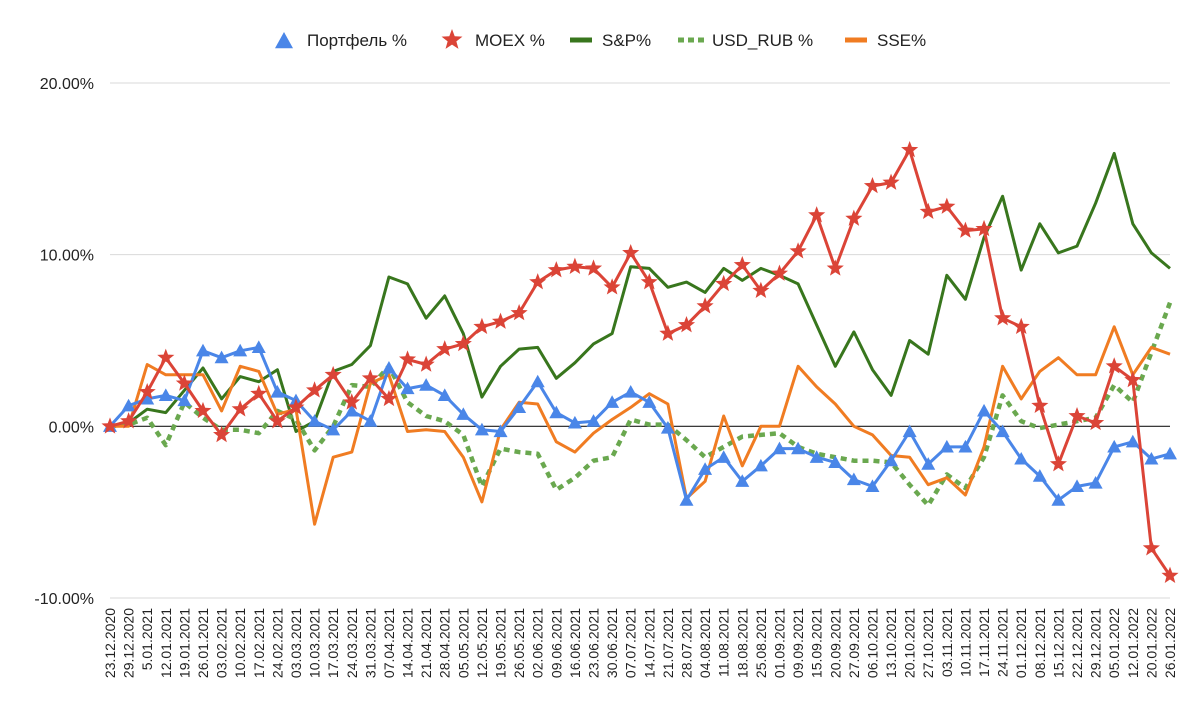  What do you see at coordinates (1058, 643) in the screenshot?
I see `x-tick-label: 15.12.2021` at bounding box center [1058, 643].